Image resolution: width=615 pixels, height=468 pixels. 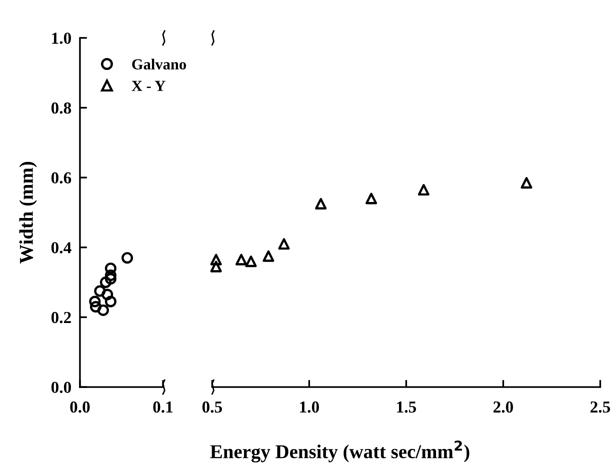 What do you see at coordinates (61, 108) in the screenshot?
I see `y-tick-label: 0.8` at bounding box center [61, 108].